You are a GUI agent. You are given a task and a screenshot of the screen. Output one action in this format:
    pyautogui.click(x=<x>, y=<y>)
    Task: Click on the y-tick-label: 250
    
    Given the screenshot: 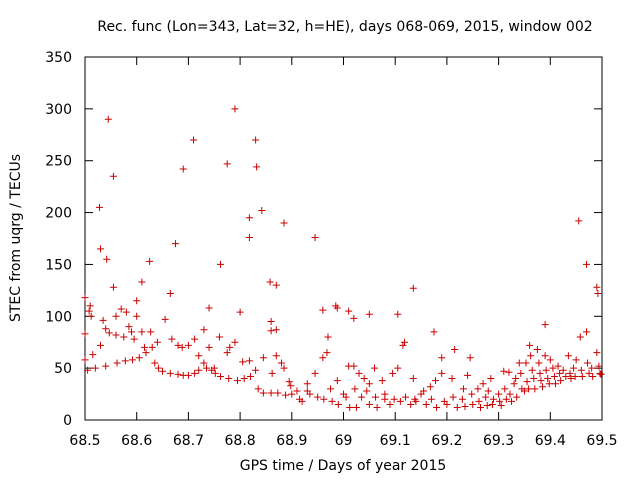 What is the action you would take?
    pyautogui.click(x=58, y=162)
    